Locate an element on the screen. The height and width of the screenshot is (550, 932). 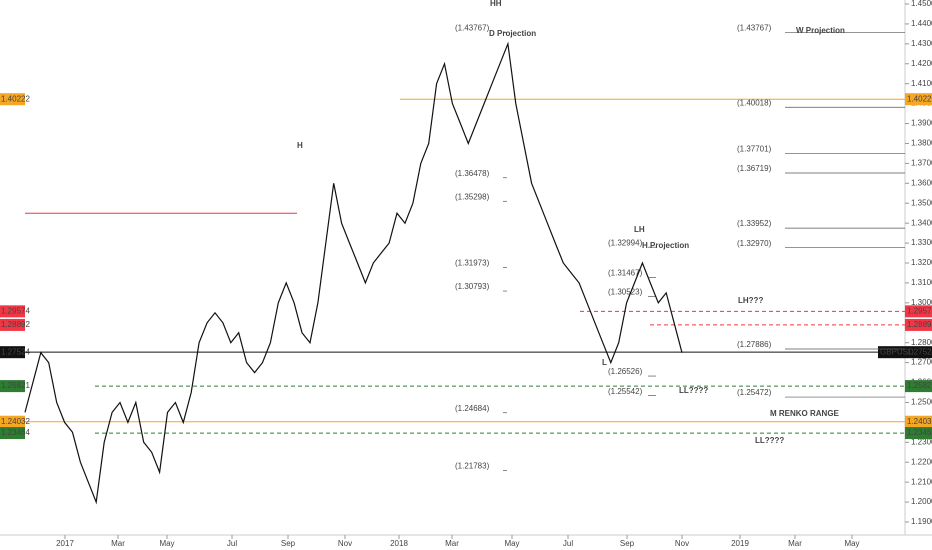
y-tick-label: 1.19000 is located at coordinates (921, 521).